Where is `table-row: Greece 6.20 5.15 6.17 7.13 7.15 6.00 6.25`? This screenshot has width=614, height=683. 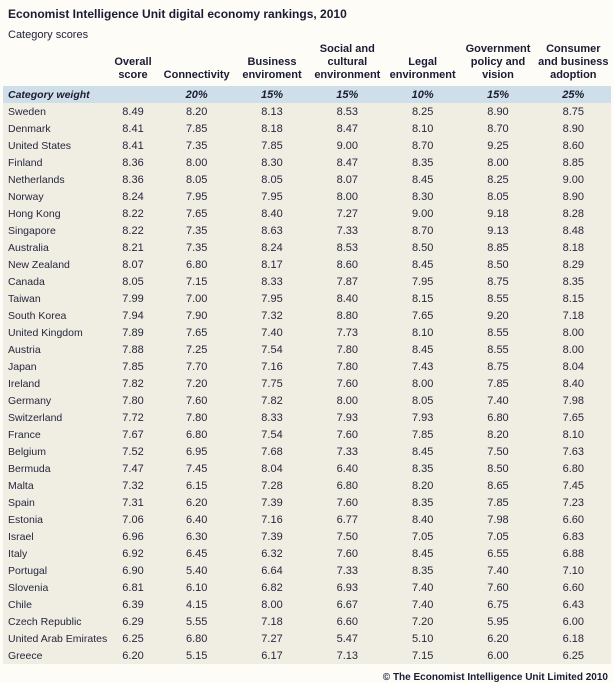
table-row: Greece 6.20 5.15 6.17 7.13 7.15 6.00 6.25 is located at coordinates (307, 655).